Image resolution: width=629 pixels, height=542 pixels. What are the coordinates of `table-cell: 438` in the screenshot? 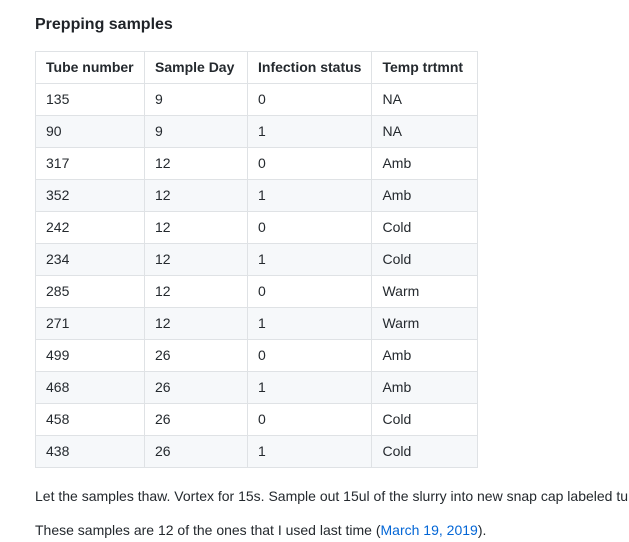 It's located at (90, 451).